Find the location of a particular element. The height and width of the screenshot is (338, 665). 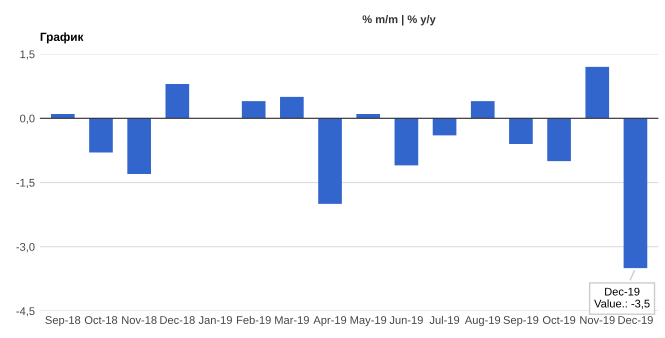

x-tick-label: Jan-19 is located at coordinates (215, 320).